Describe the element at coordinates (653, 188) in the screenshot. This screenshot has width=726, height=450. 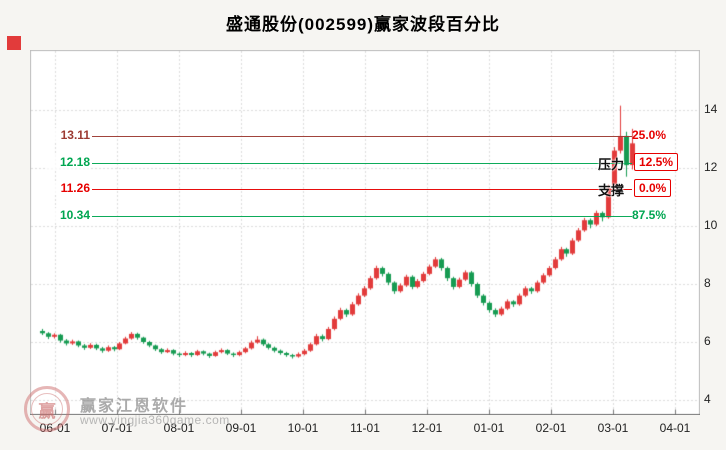
I see `level-percent-badge: 0.0%` at that location.